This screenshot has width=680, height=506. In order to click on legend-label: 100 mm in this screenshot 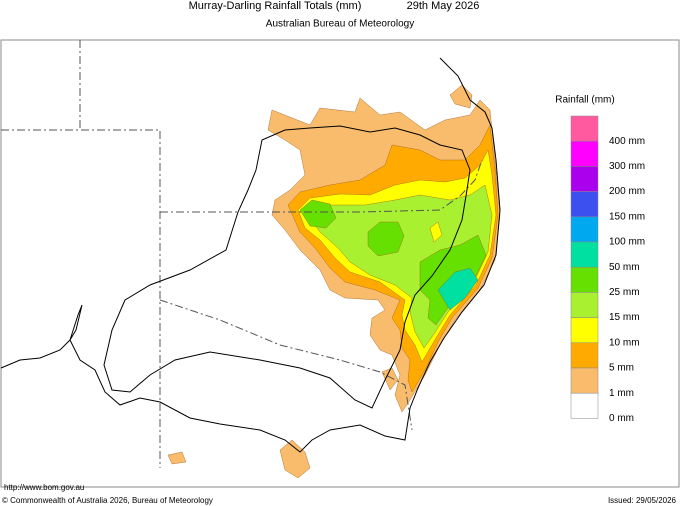, I will do `click(627, 242)`.